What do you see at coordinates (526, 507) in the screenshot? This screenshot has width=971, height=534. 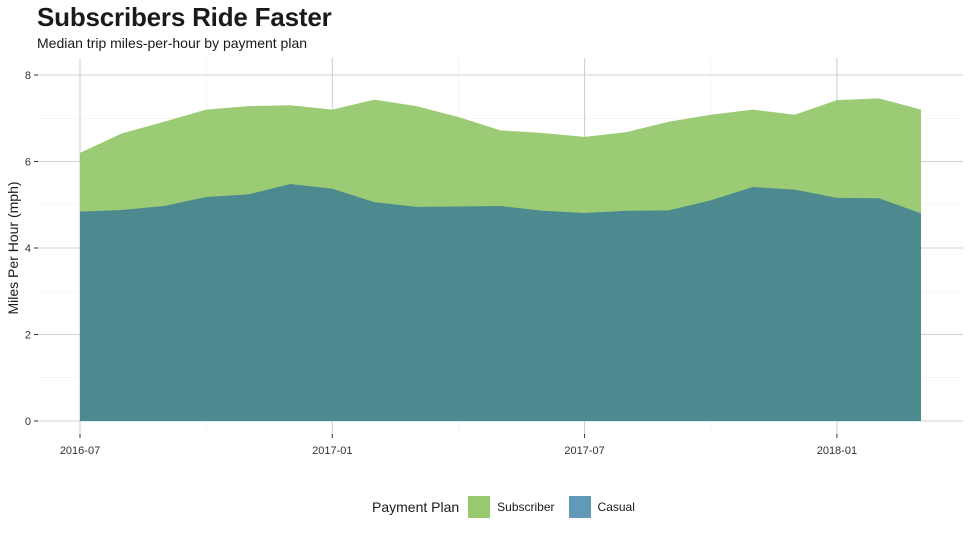 I see `legend-label-subscriber: Subscriber` at bounding box center [526, 507].